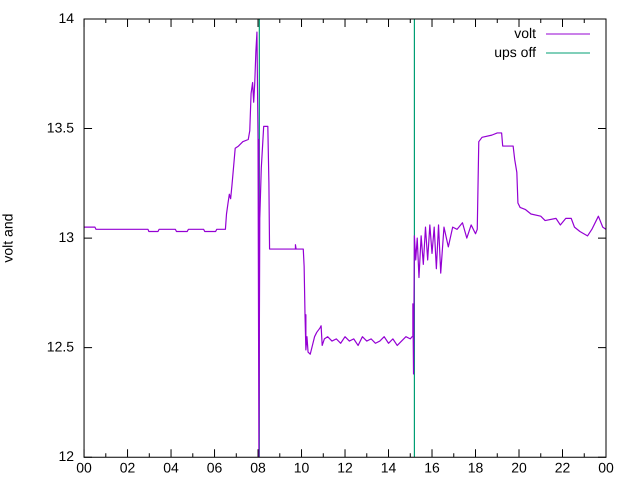 The height and width of the screenshot is (480, 640). What do you see at coordinates (214, 467) in the screenshot?
I see `x-tick-label: 06` at bounding box center [214, 467].